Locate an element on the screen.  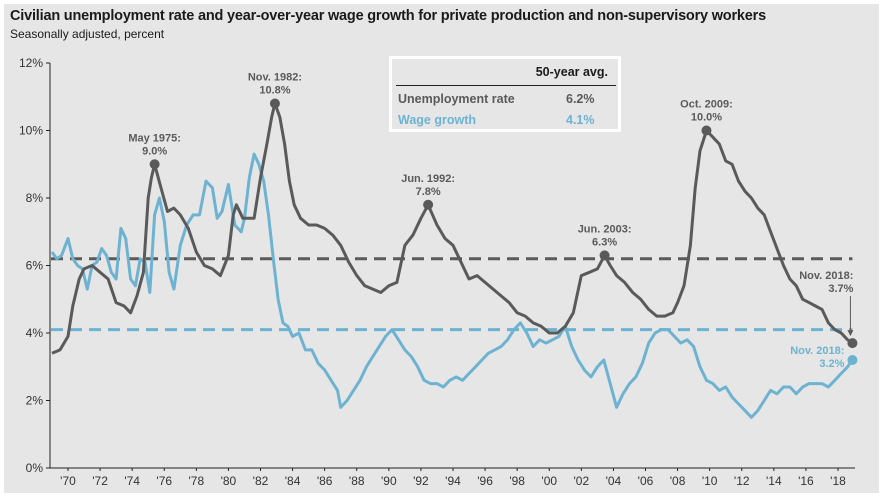
averages-table-divider is located at coordinates (506, 85).